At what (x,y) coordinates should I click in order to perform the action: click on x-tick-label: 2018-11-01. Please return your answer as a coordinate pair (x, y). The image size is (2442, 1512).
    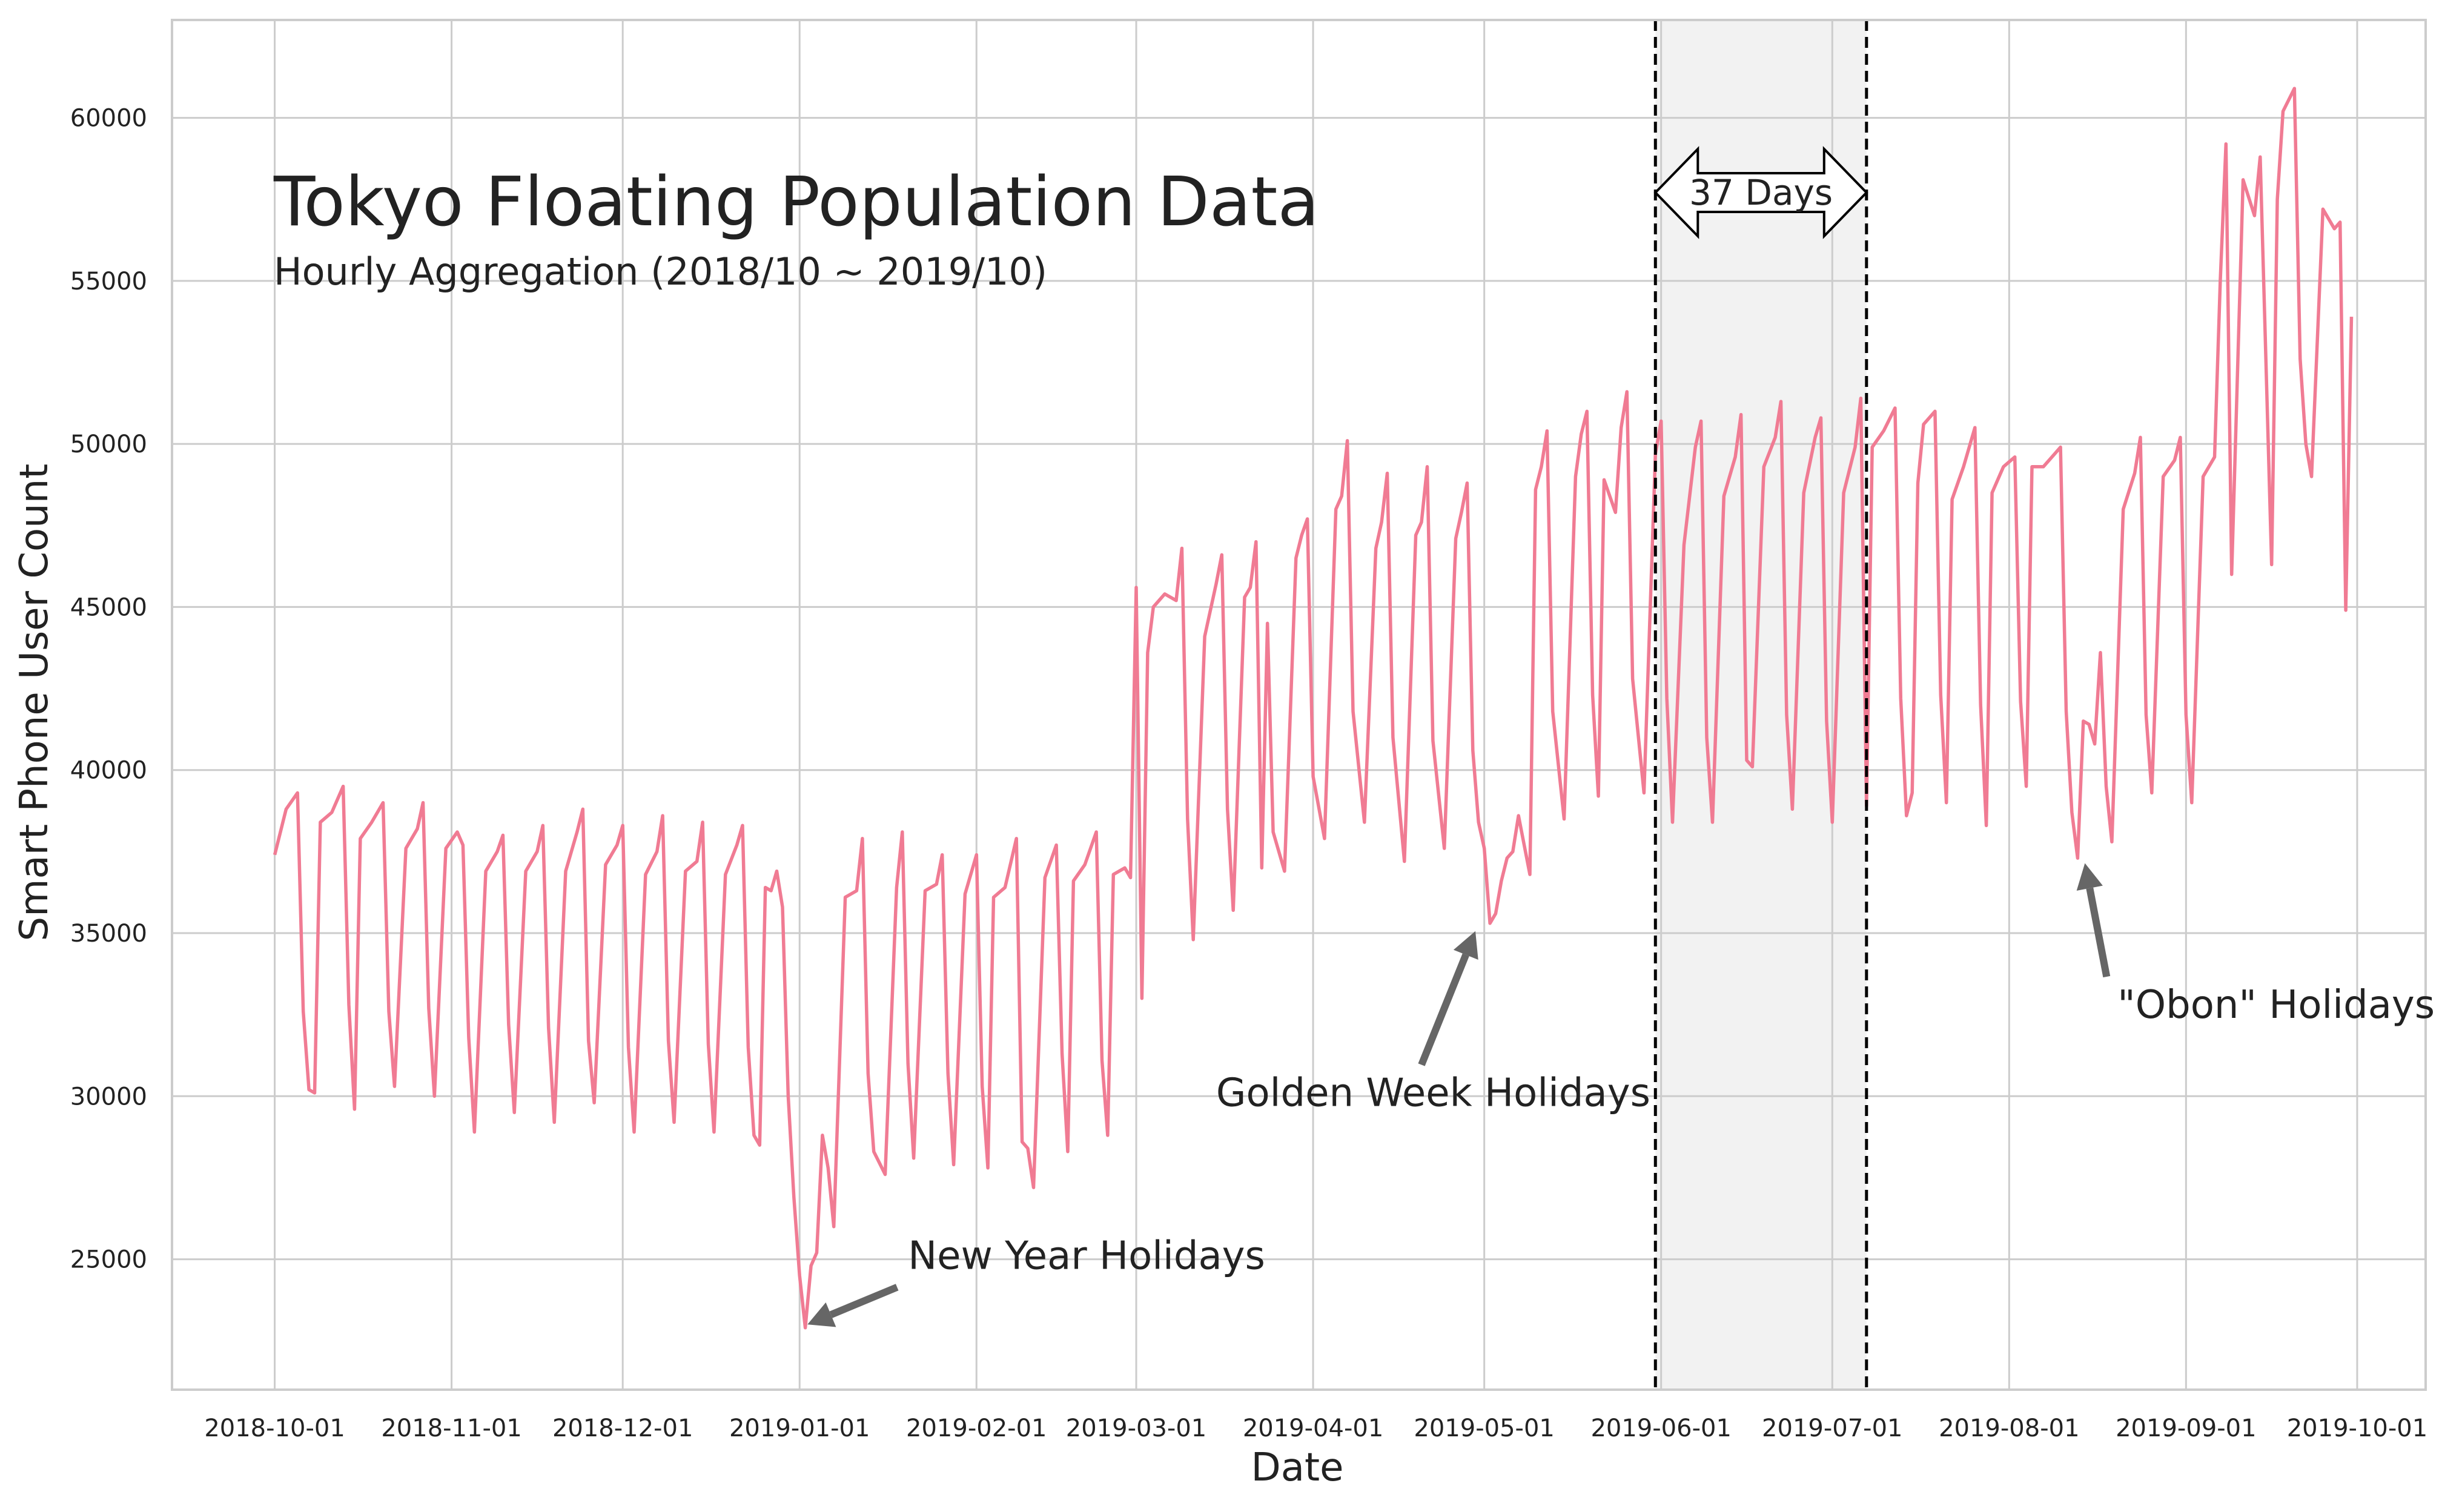
    Looking at the image, I should click on (451, 1428).